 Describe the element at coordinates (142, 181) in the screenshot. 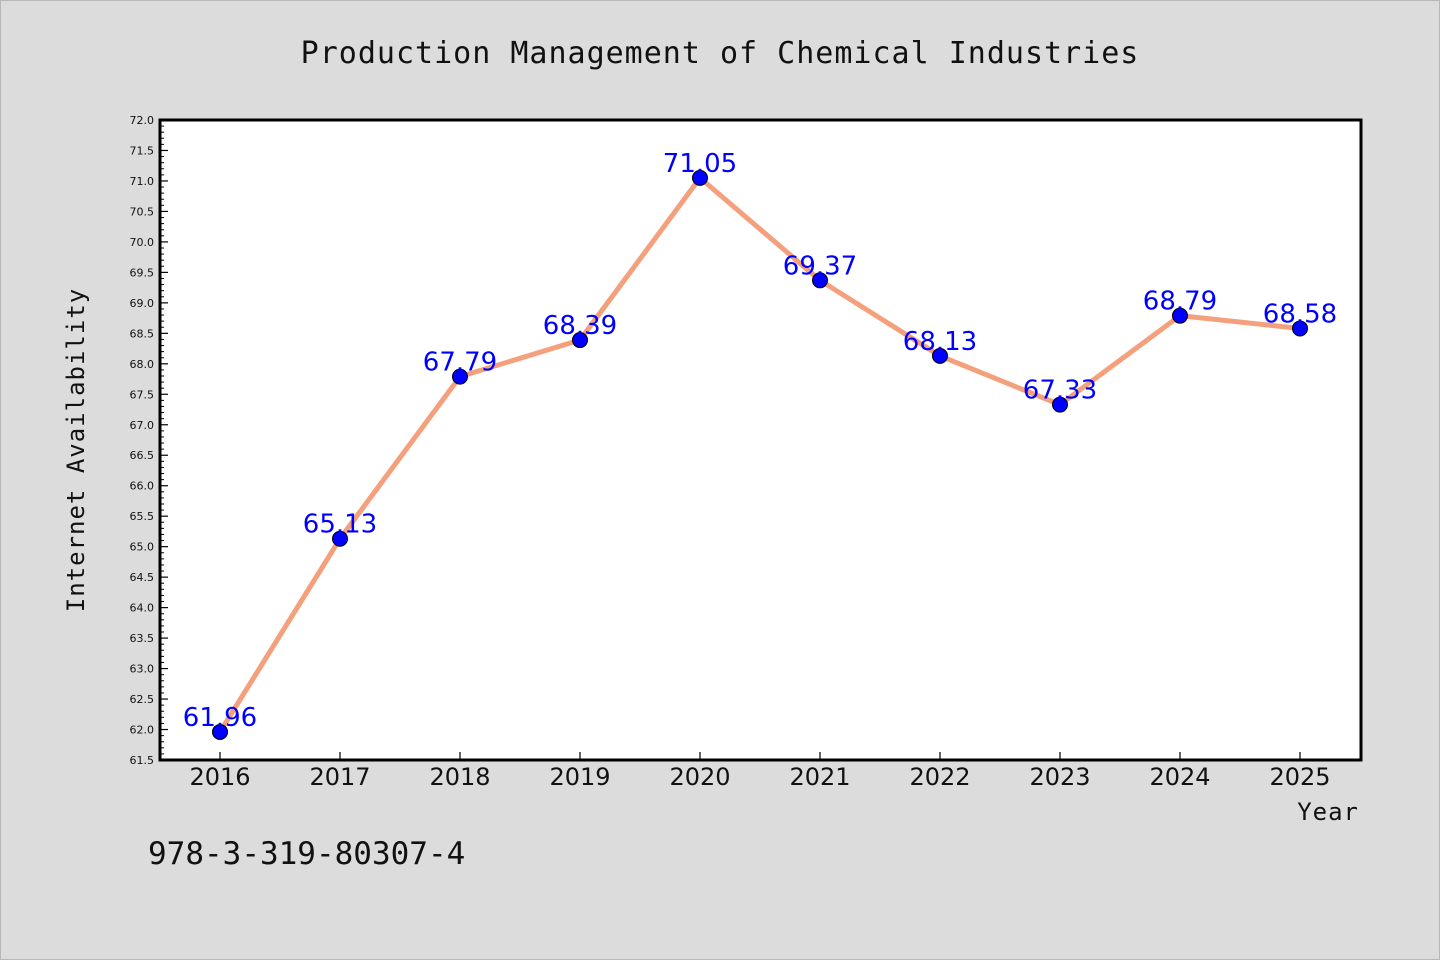

I see `y-tick-label: 71.0` at that location.